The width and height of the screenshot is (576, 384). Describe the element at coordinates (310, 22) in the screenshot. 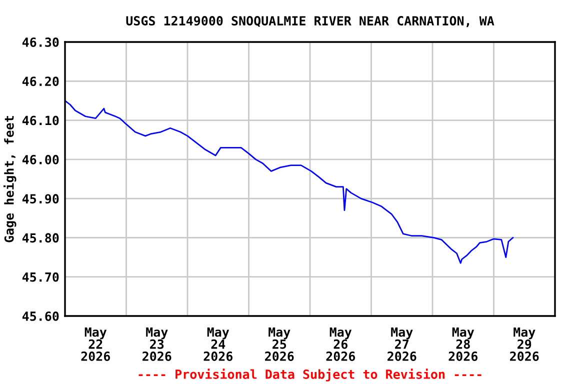

I see `chart-title: USGS 12149000 SNOQUALMIE RIVER NEAR CARNATION, WA` at that location.